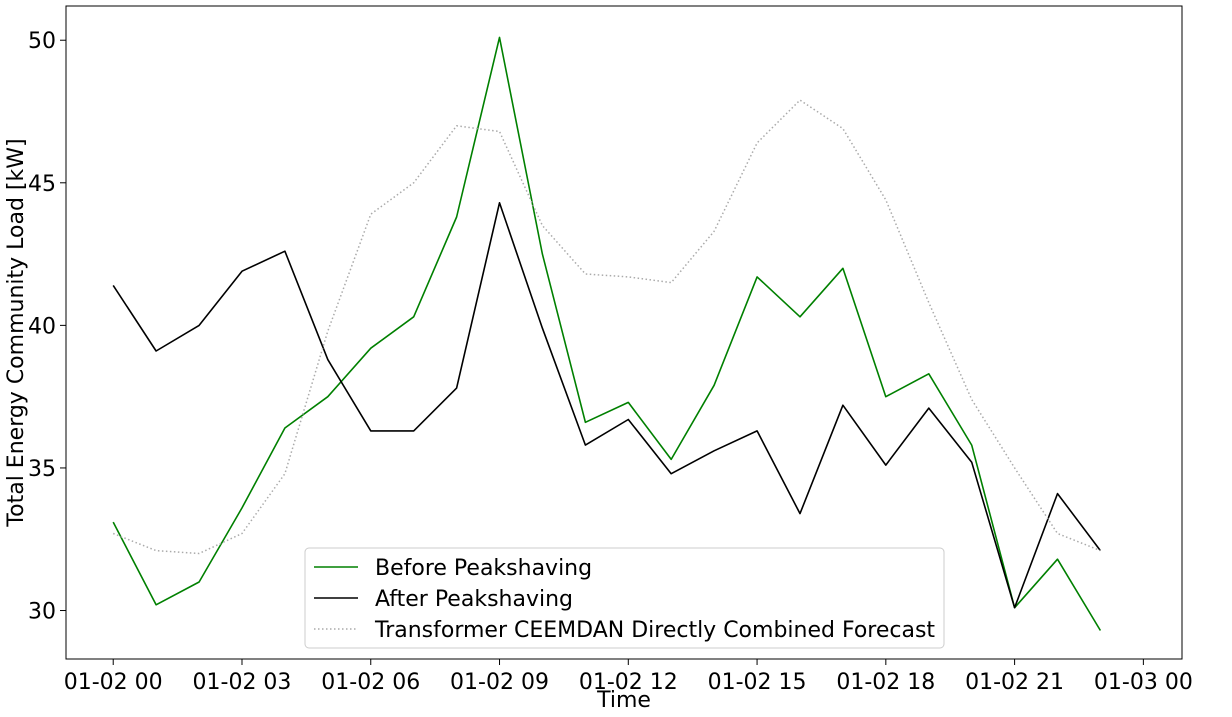 The image size is (1232, 717). What do you see at coordinates (628, 682) in the screenshot?
I see `x-tick-label: 01-02 12` at bounding box center [628, 682].